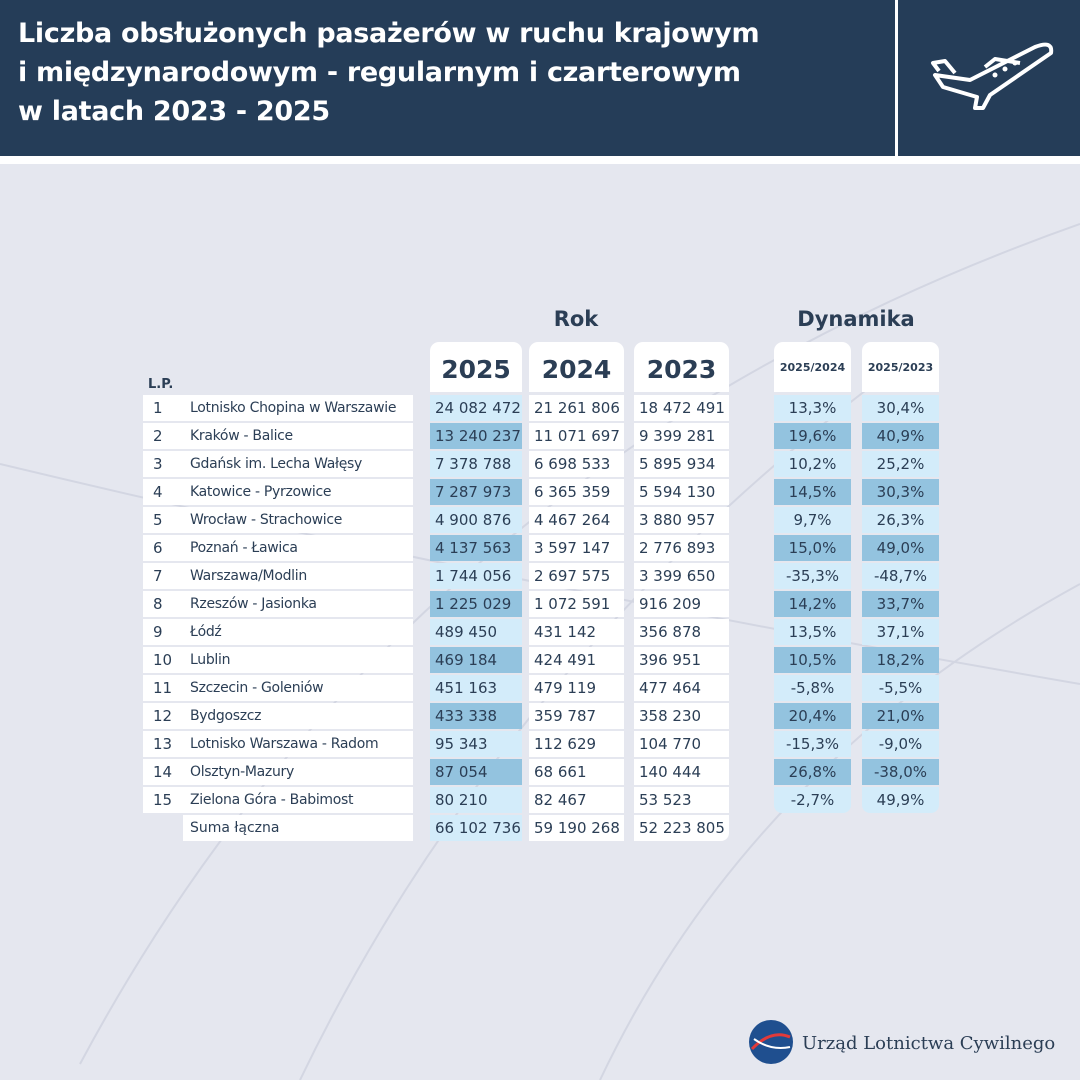 The image size is (1080, 1080). What do you see at coordinates (163, 716) in the screenshot?
I see `row-number: 12` at bounding box center [163, 716].